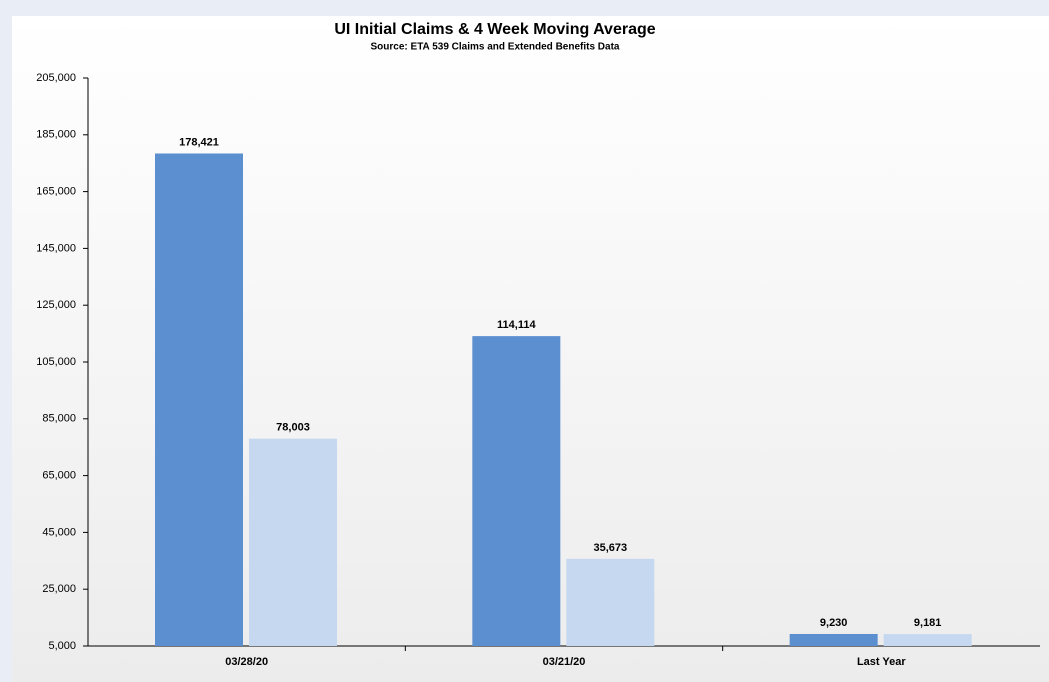 This screenshot has width=1049, height=682. Describe the element at coordinates (516, 325) in the screenshot. I see `value-label: 114,114` at that location.